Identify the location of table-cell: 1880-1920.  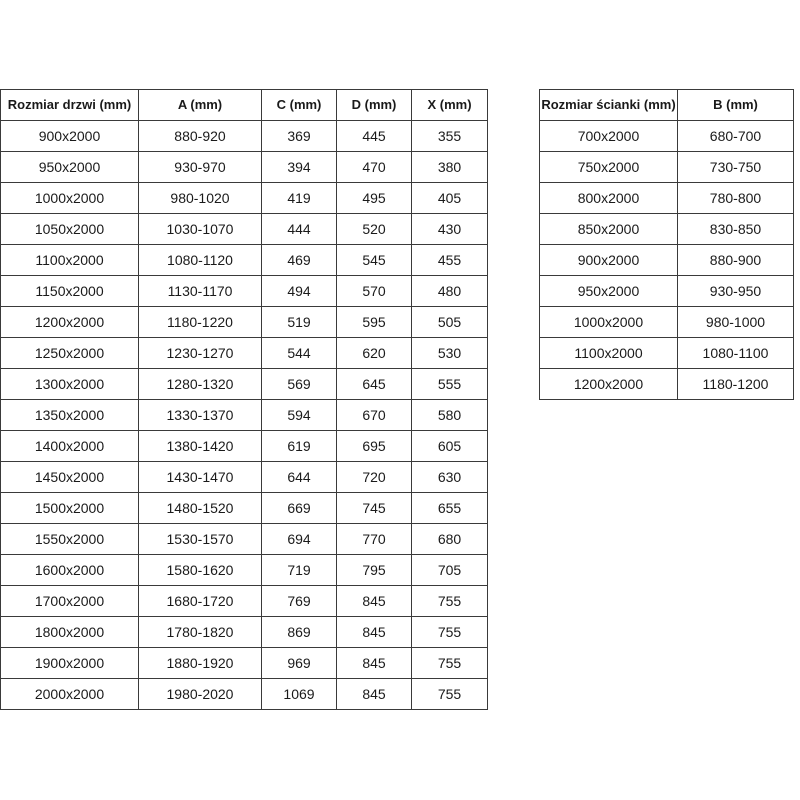
(200, 663).